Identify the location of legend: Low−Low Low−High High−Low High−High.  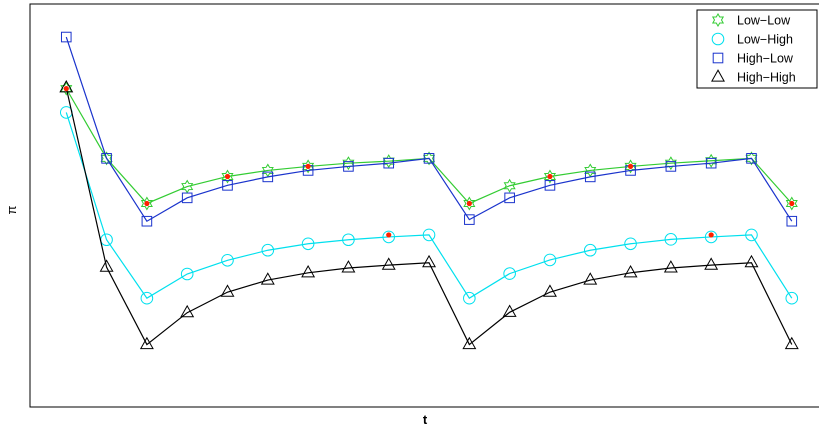
(757, 49).